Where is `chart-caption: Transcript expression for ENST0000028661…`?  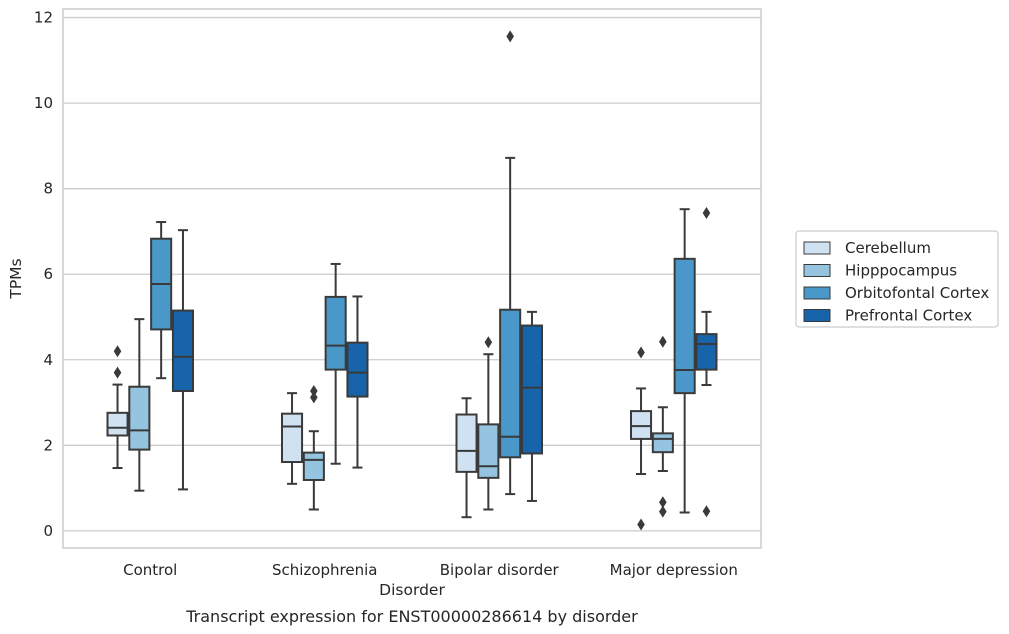
chart-caption: Transcript expression for ENST0000028661… is located at coordinates (411, 616).